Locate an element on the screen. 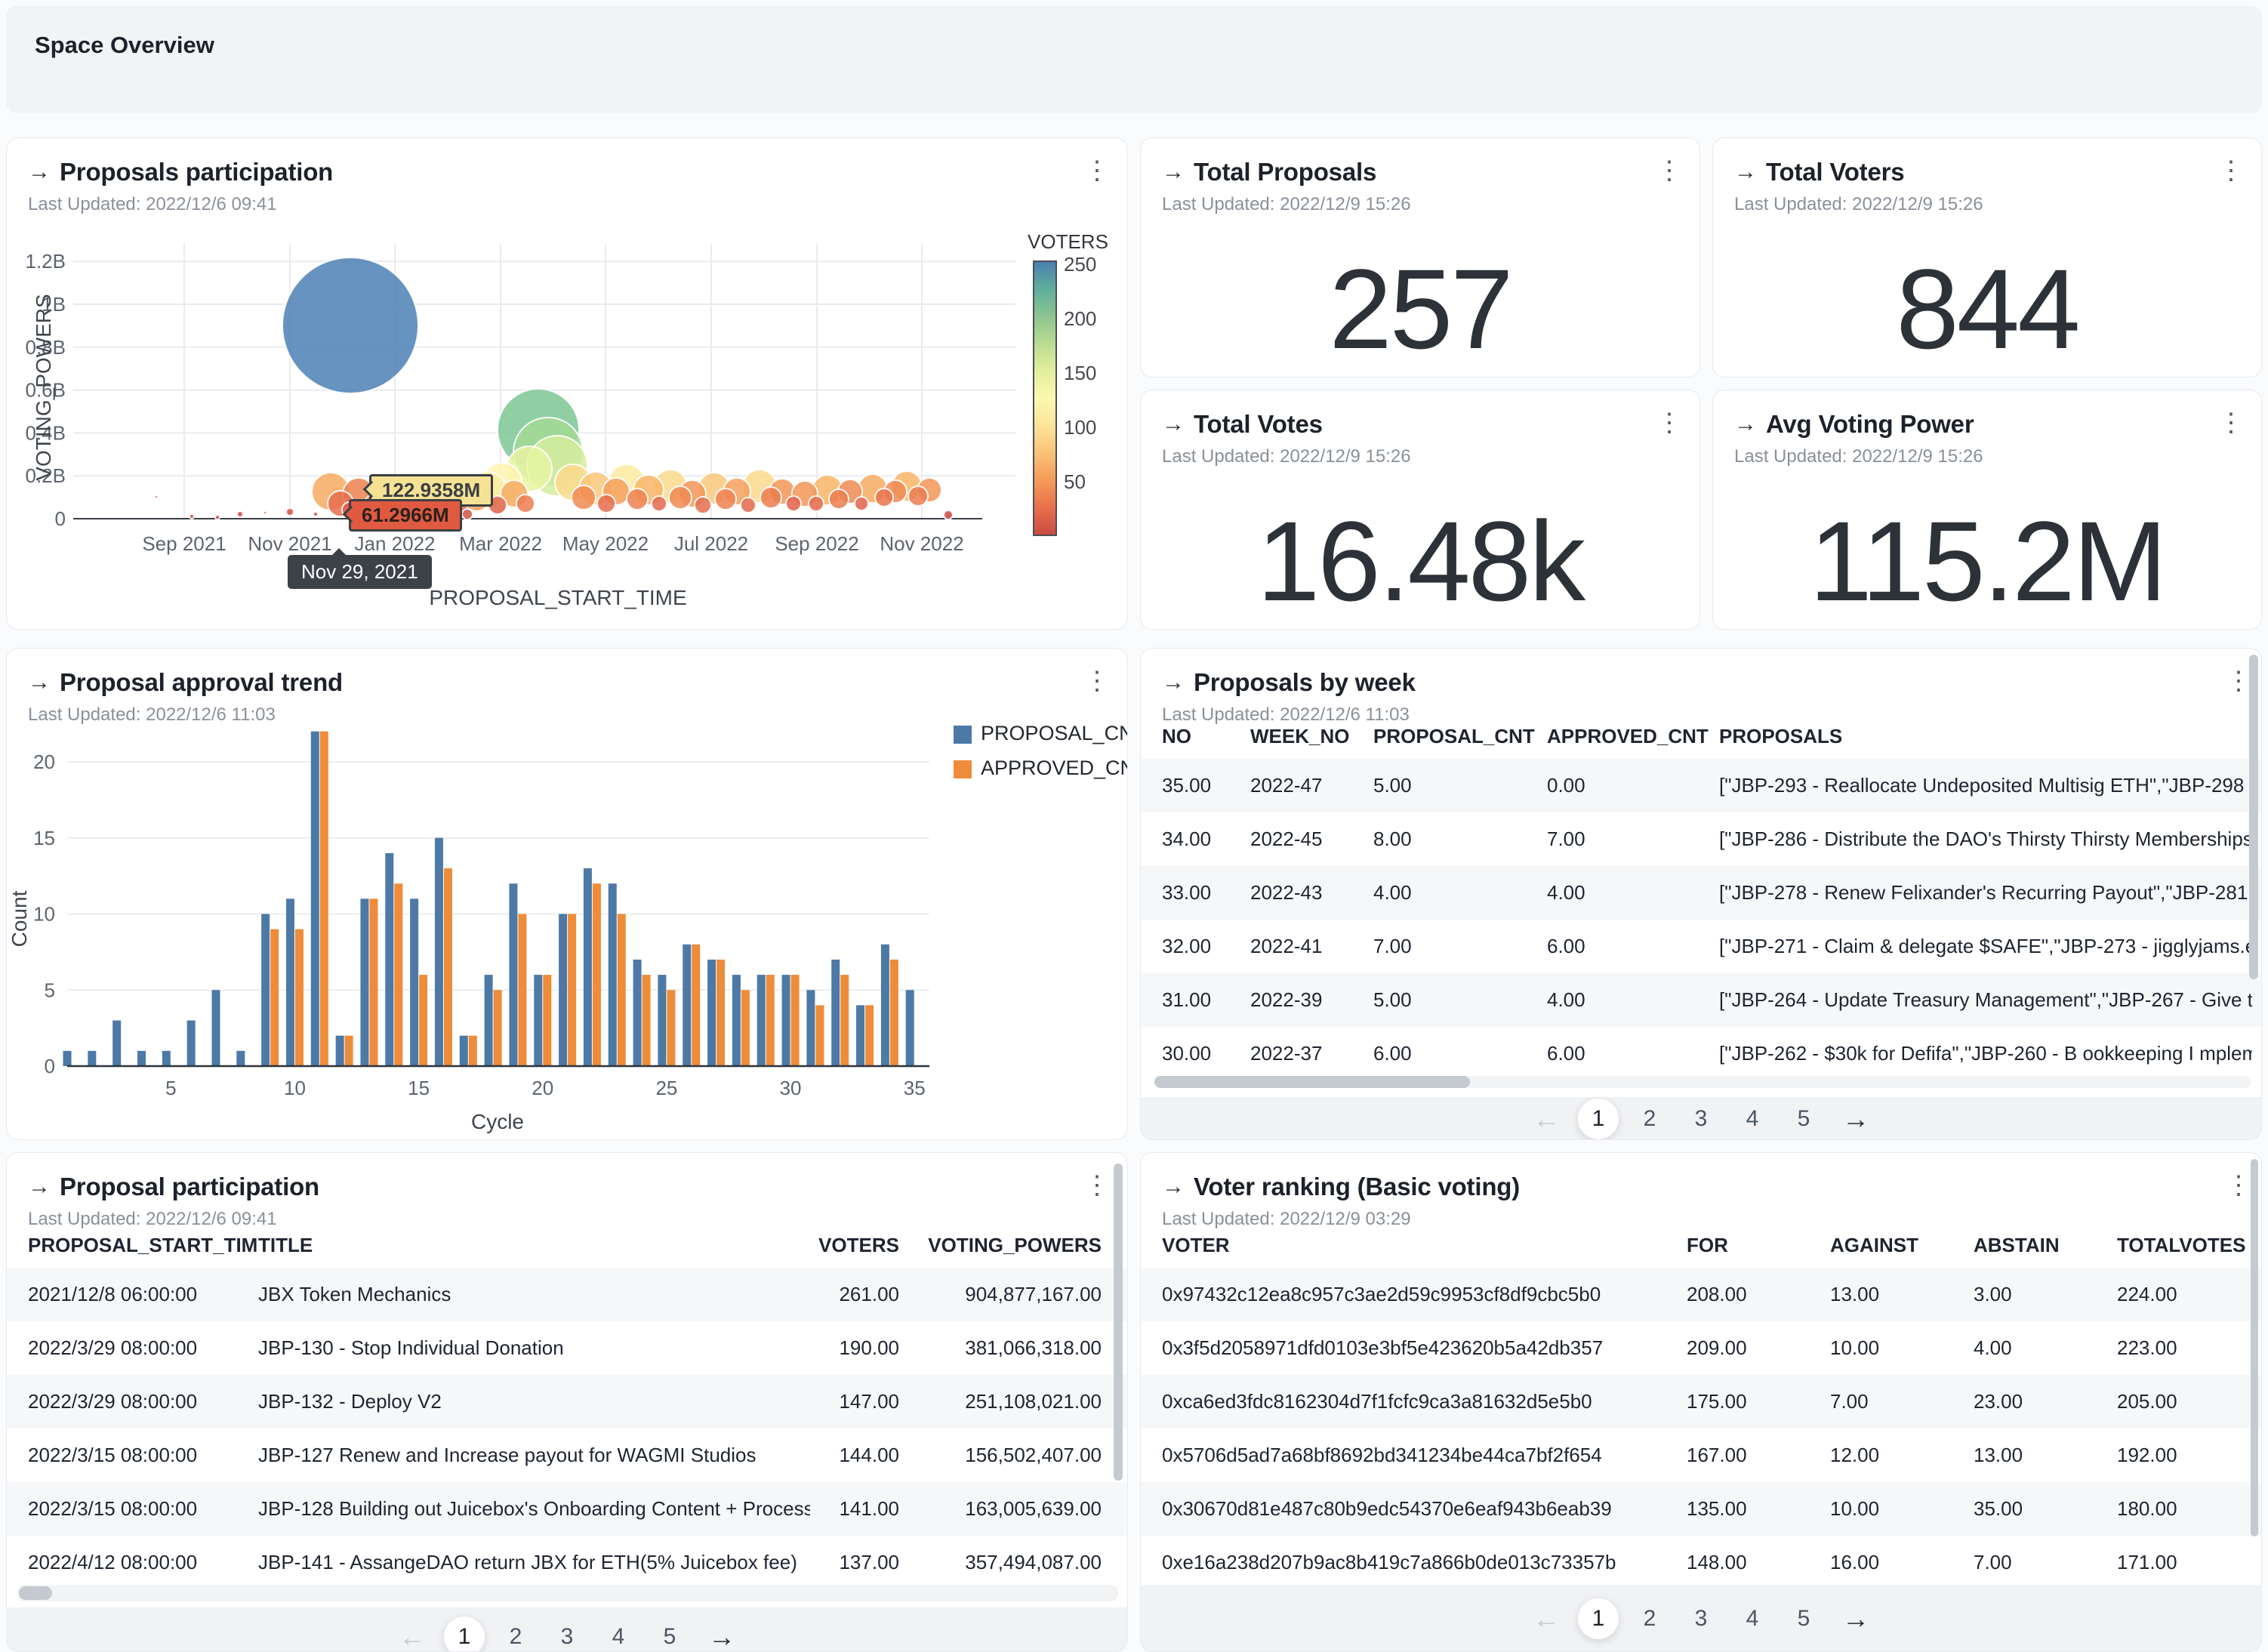 Image resolution: width=2268 pixels, height=1652 pixels. x-tick-label: 35 is located at coordinates (915, 1088).